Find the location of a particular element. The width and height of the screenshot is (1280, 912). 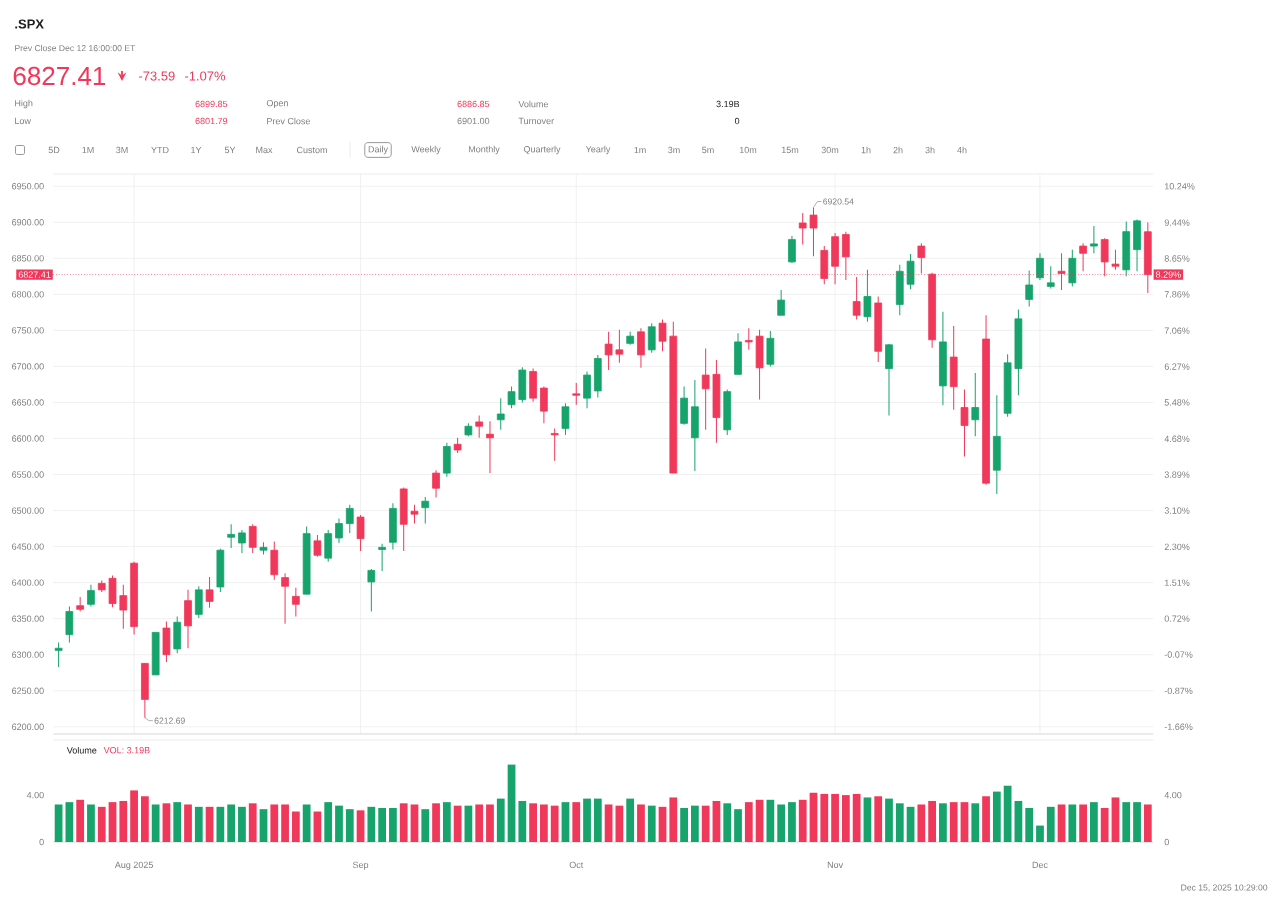

text: 6827.41 is located at coordinates (59, 76).